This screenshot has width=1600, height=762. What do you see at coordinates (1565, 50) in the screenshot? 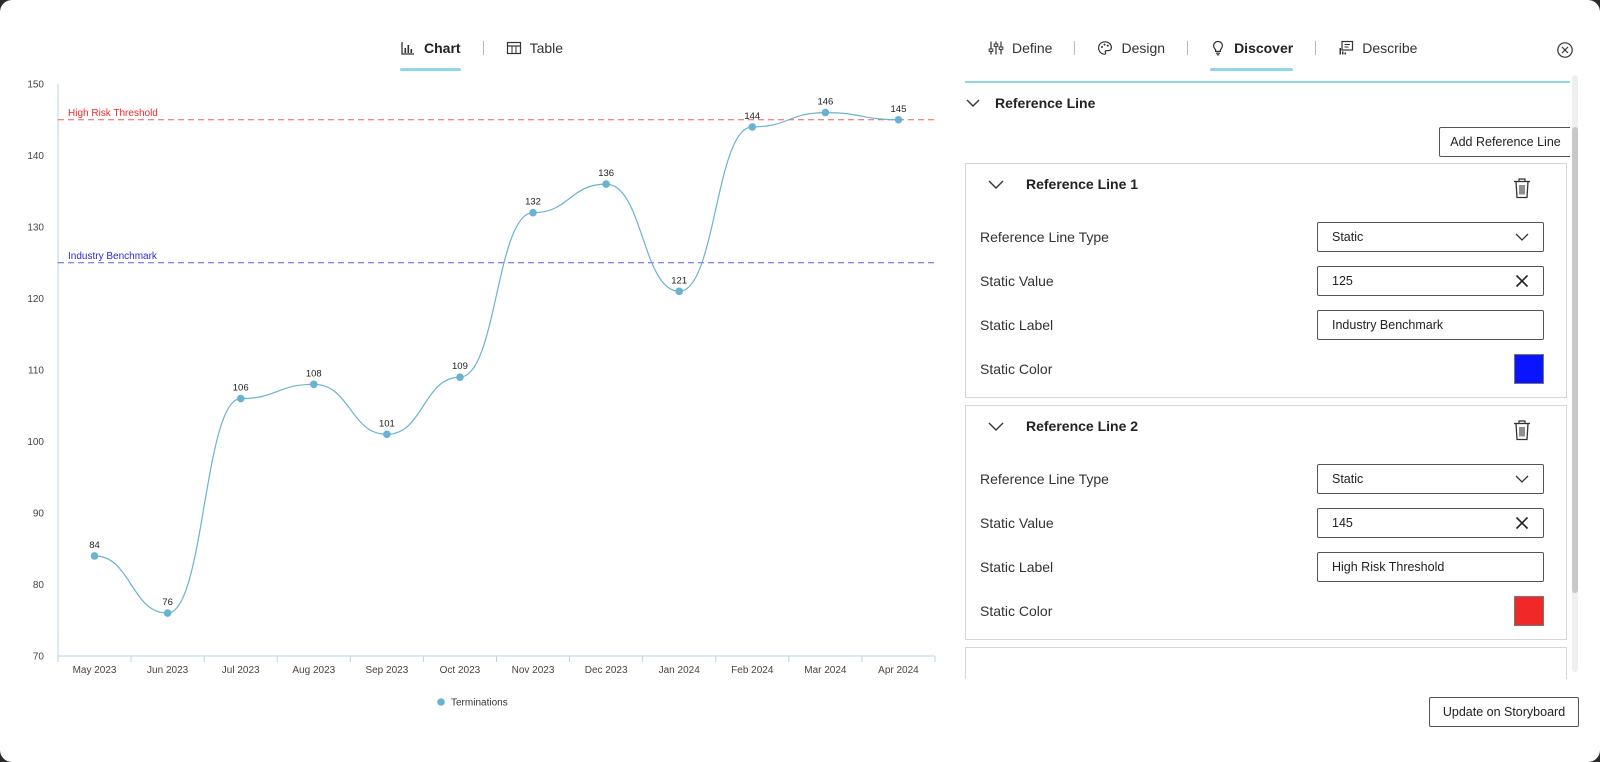
I see `close-icon` at bounding box center [1565, 50].